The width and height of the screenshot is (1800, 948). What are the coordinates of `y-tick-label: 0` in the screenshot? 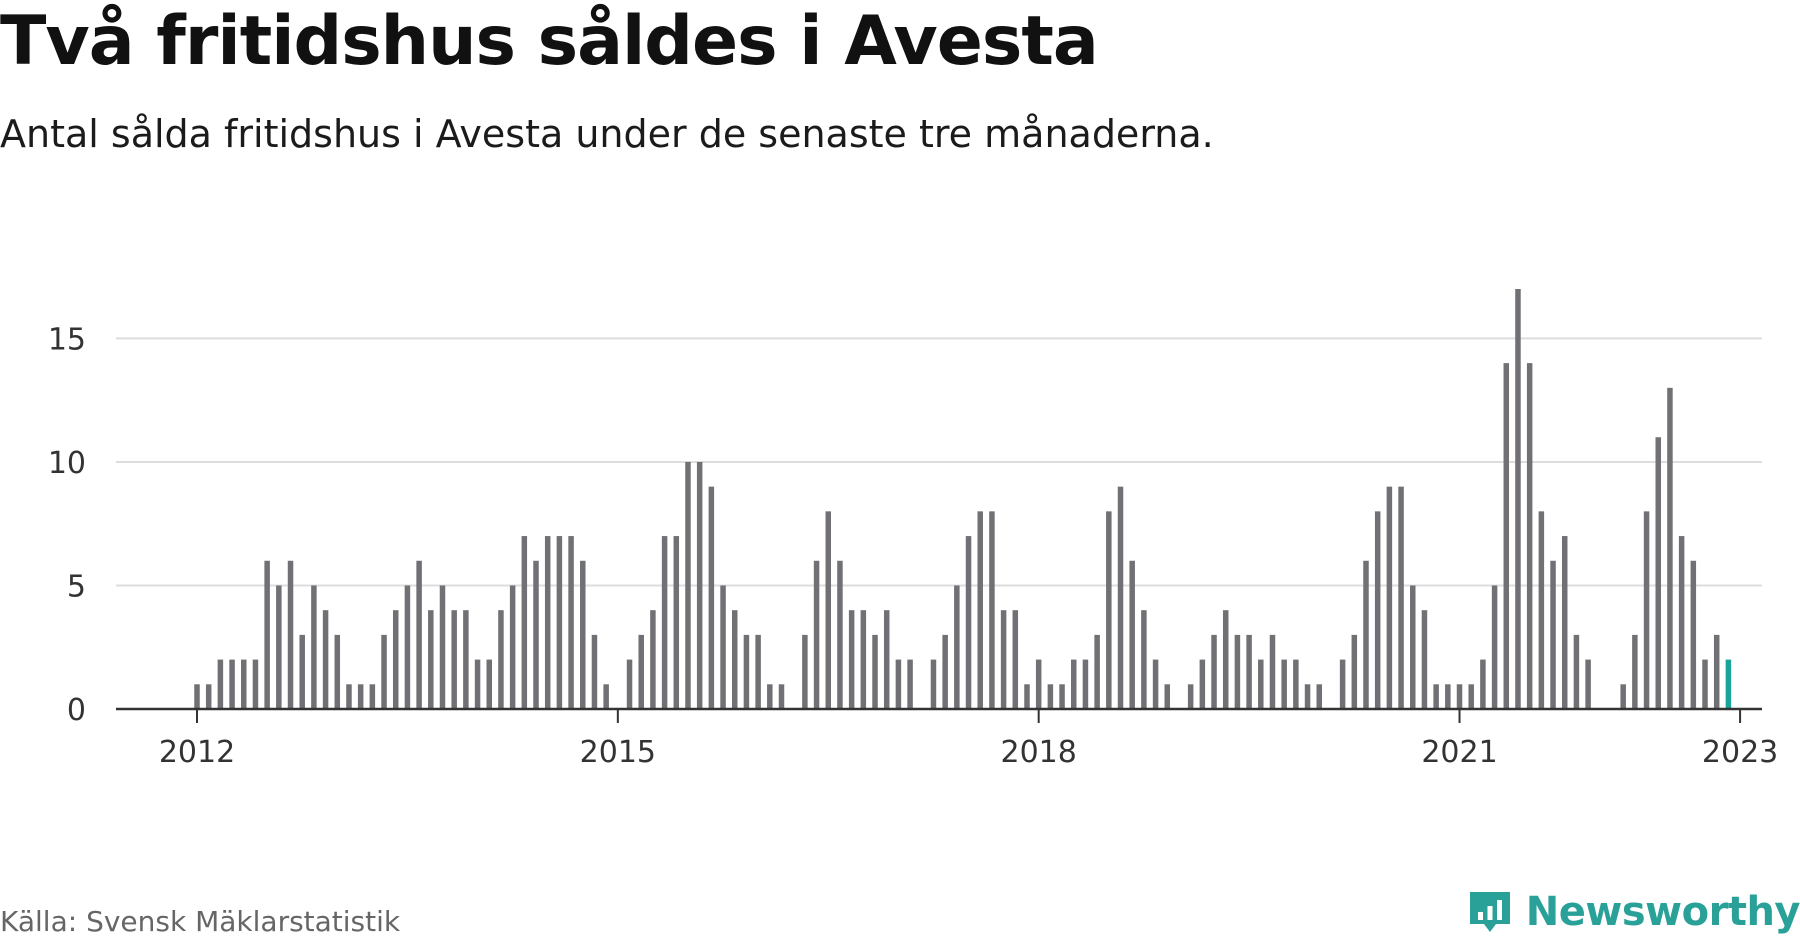 It's located at (76, 710).